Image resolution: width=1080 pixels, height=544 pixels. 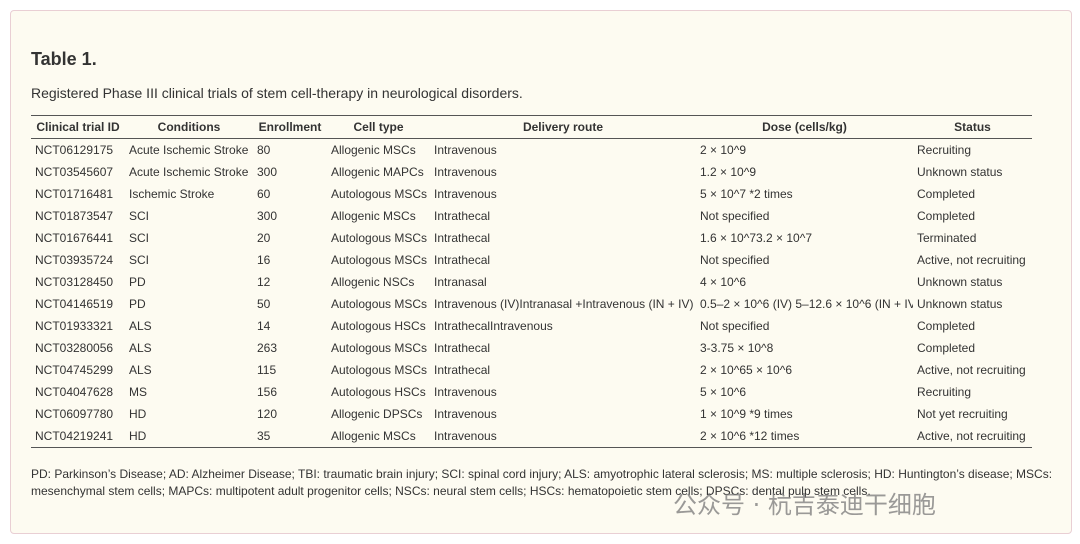 What do you see at coordinates (723, 392) in the screenshot?
I see `table-cell: 5 × 10^6` at bounding box center [723, 392].